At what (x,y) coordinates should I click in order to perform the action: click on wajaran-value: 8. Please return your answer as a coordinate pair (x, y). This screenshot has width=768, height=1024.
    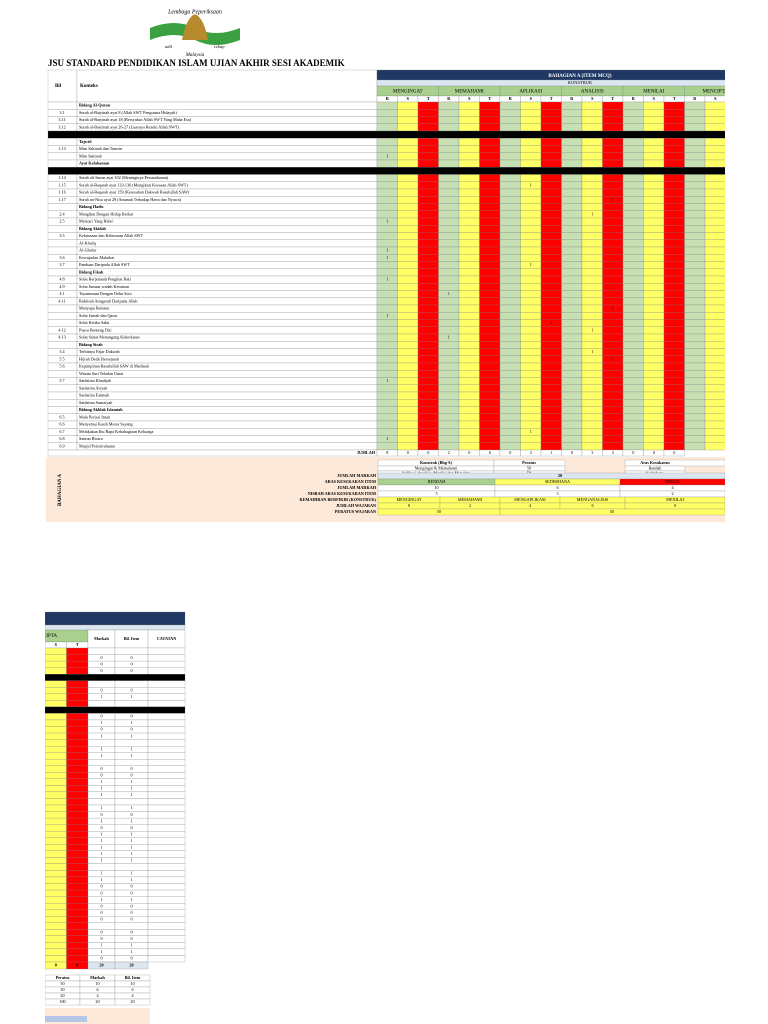
    Looking at the image, I should click on (409, 505).